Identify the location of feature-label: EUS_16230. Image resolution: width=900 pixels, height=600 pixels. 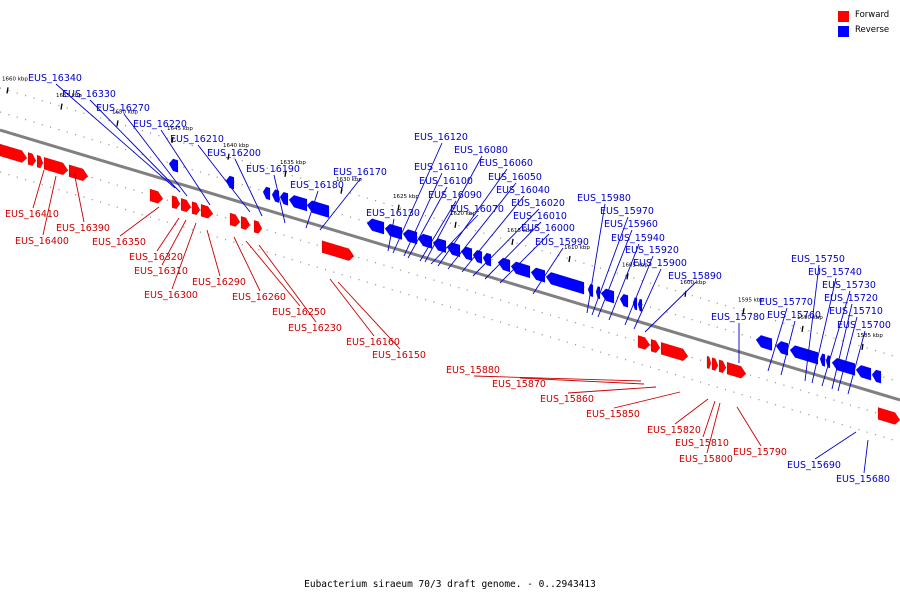
(315, 328).